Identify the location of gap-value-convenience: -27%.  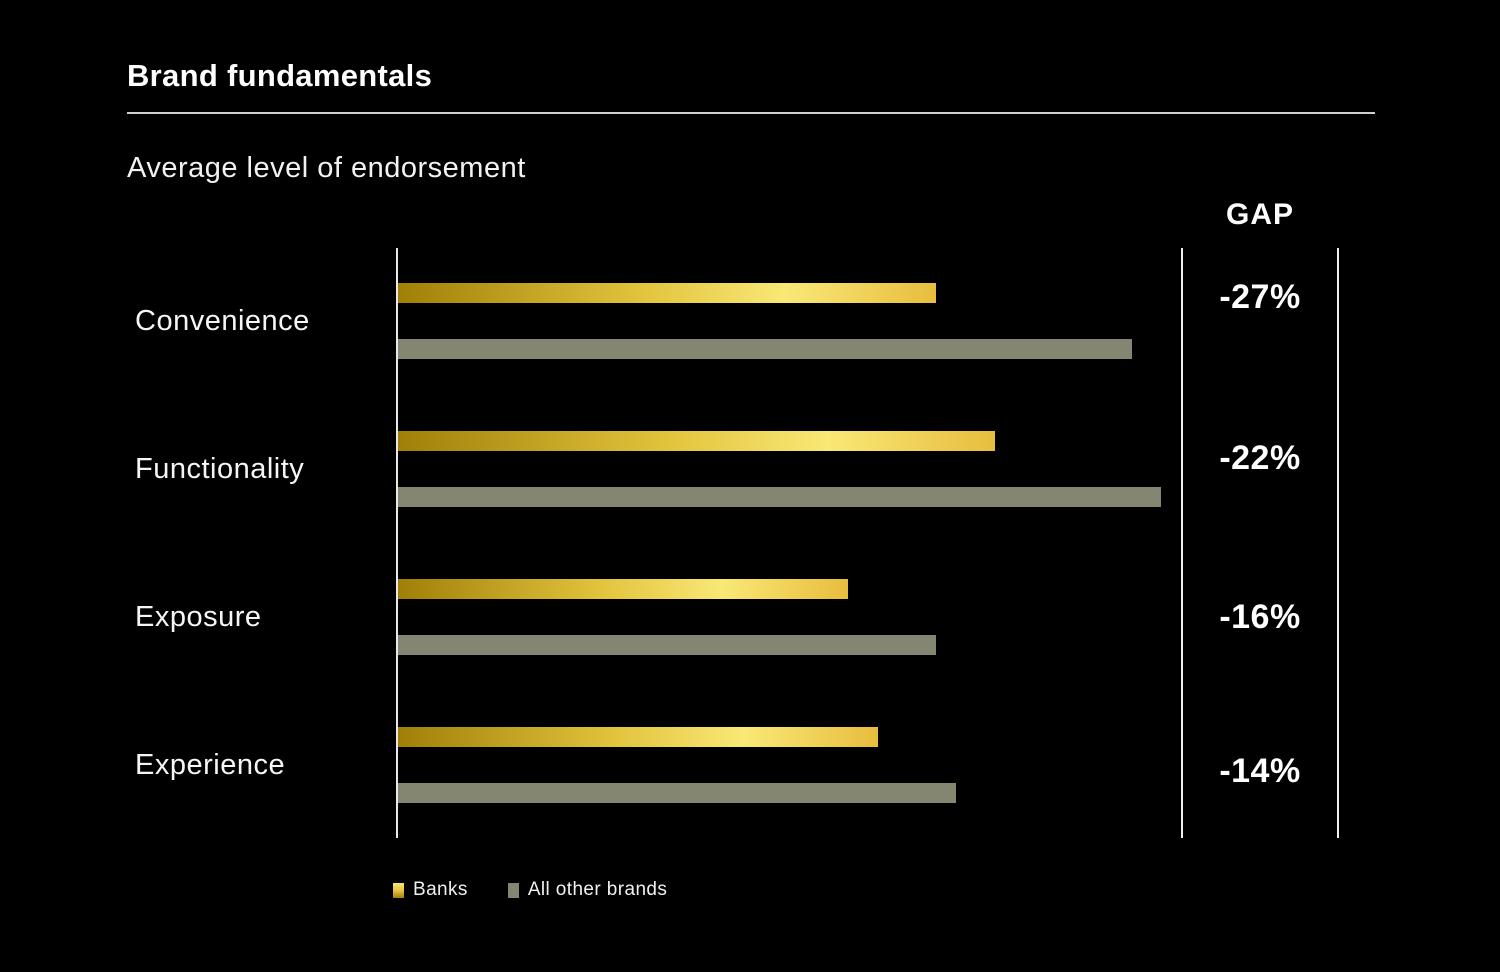
(1260, 297).